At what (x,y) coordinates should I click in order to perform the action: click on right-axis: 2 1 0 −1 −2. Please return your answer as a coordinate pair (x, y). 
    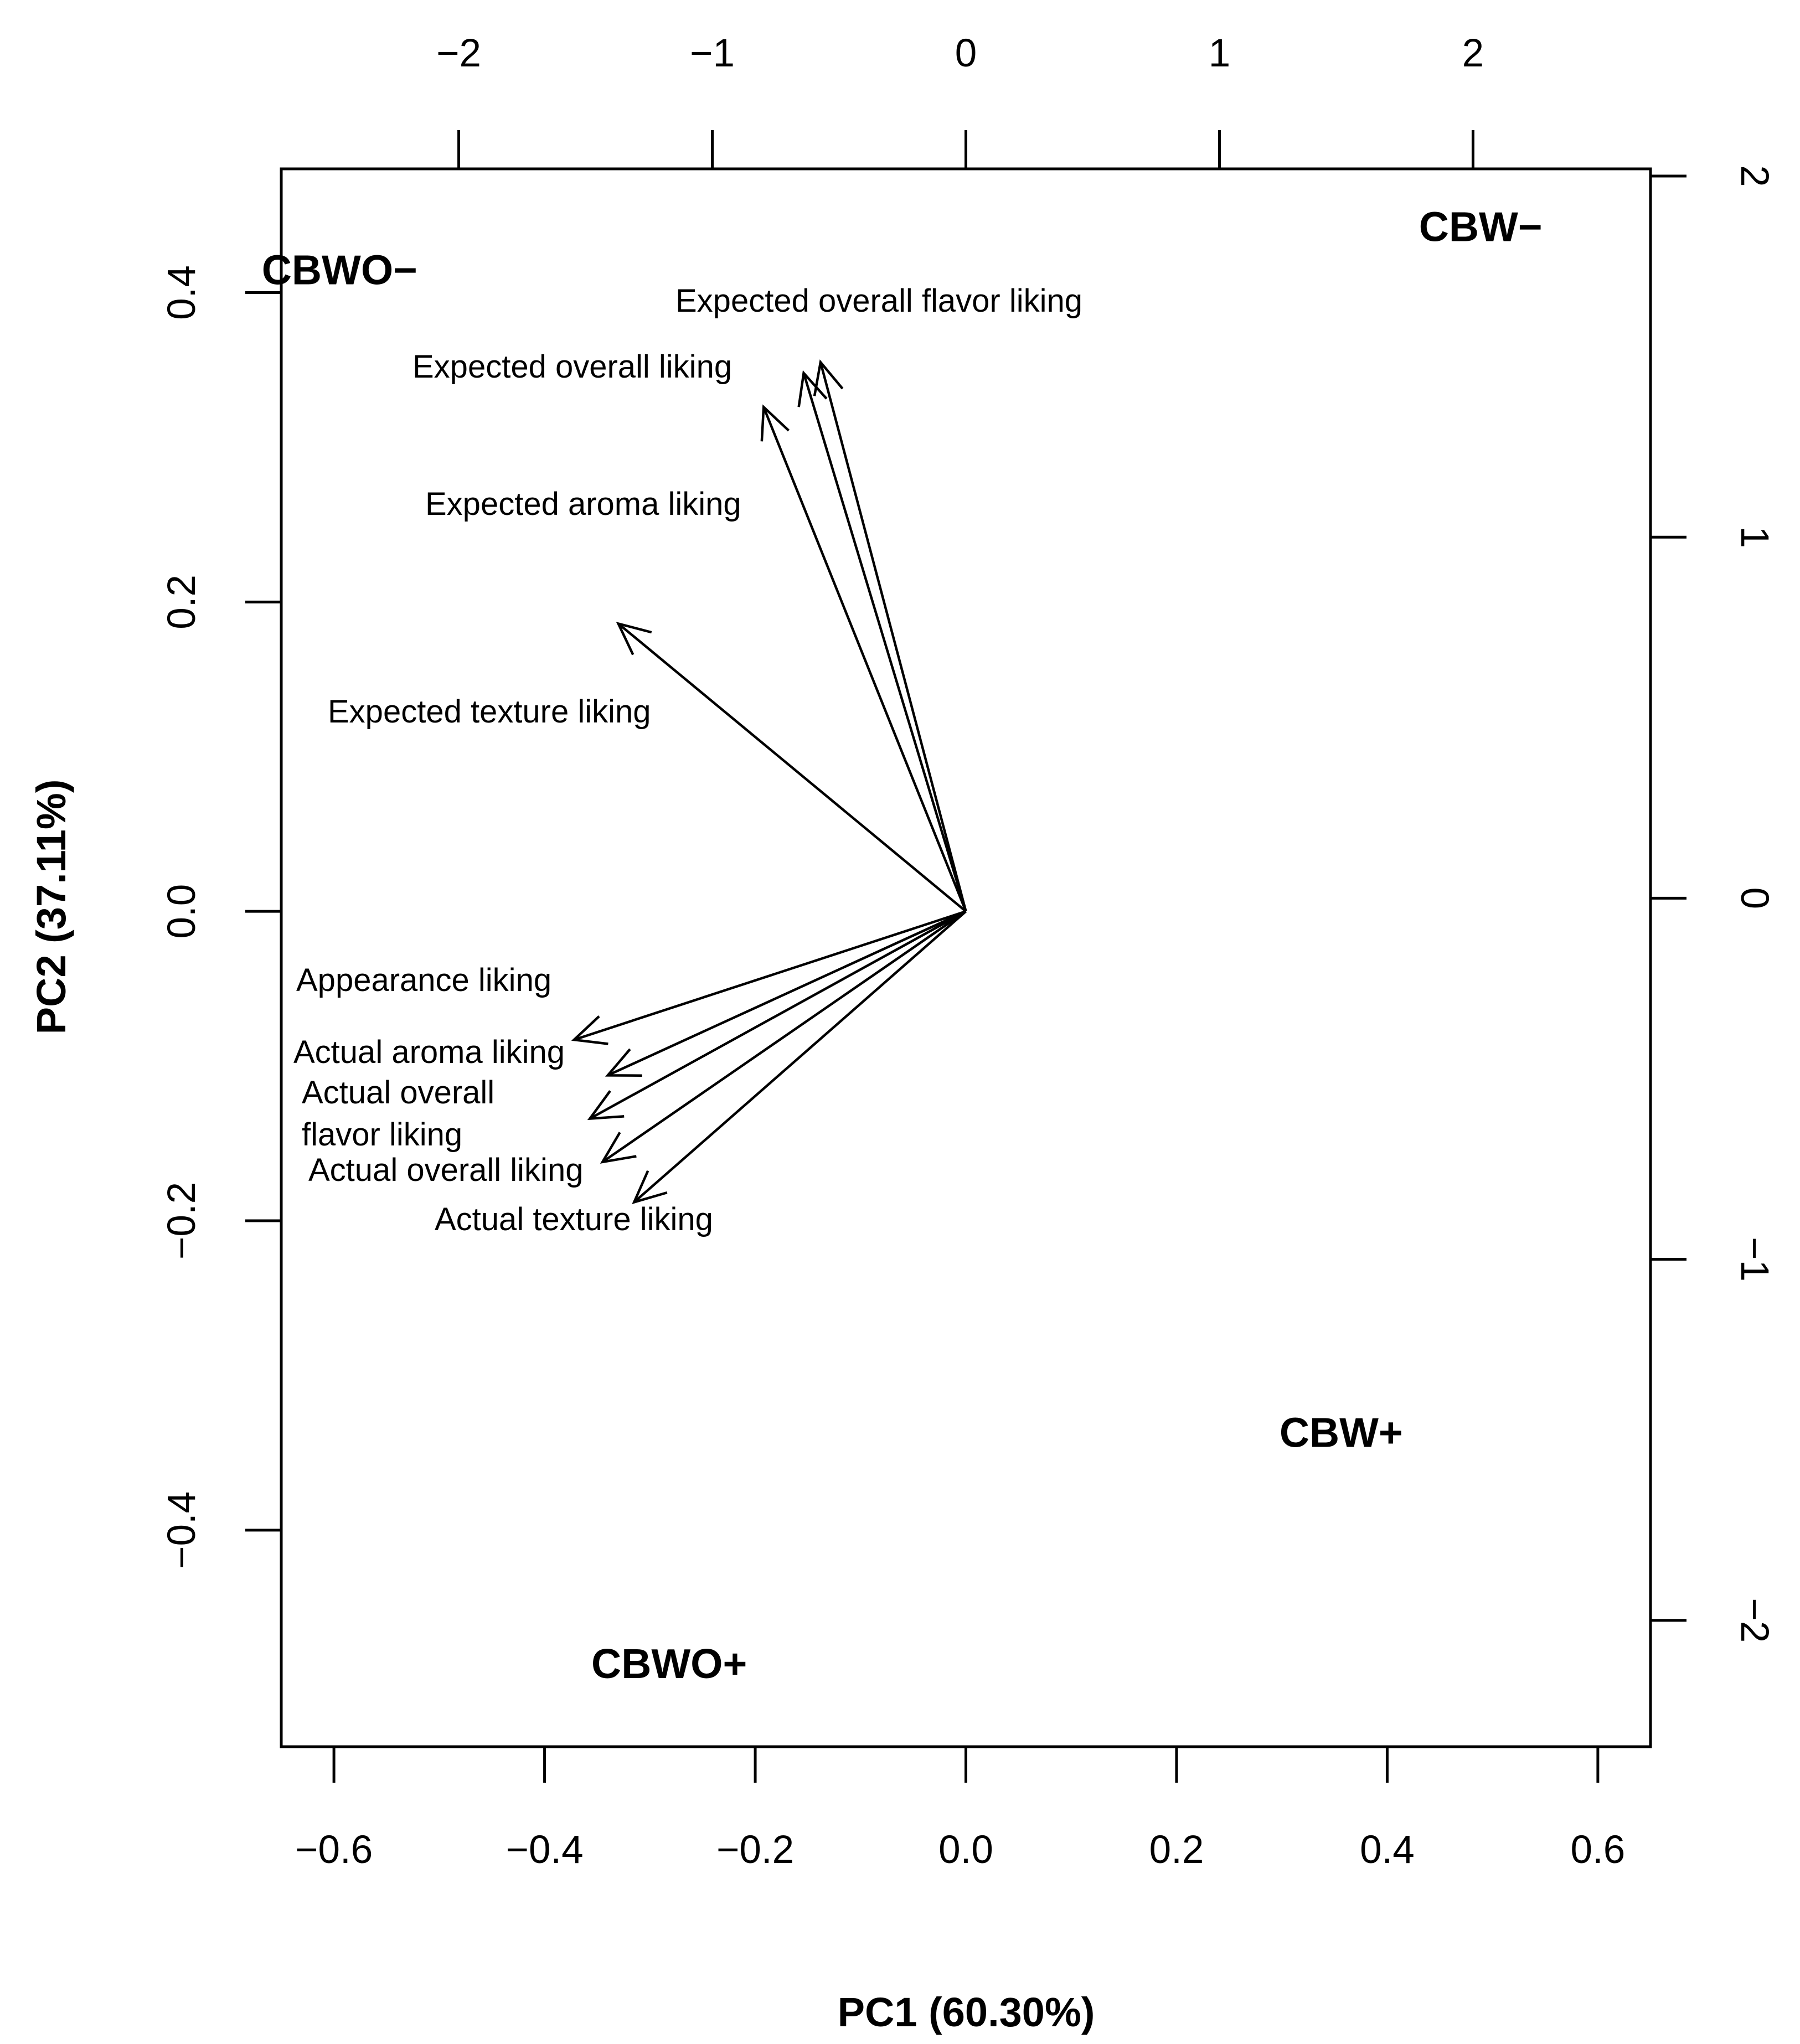
    Looking at the image, I should click on (1712, 904).